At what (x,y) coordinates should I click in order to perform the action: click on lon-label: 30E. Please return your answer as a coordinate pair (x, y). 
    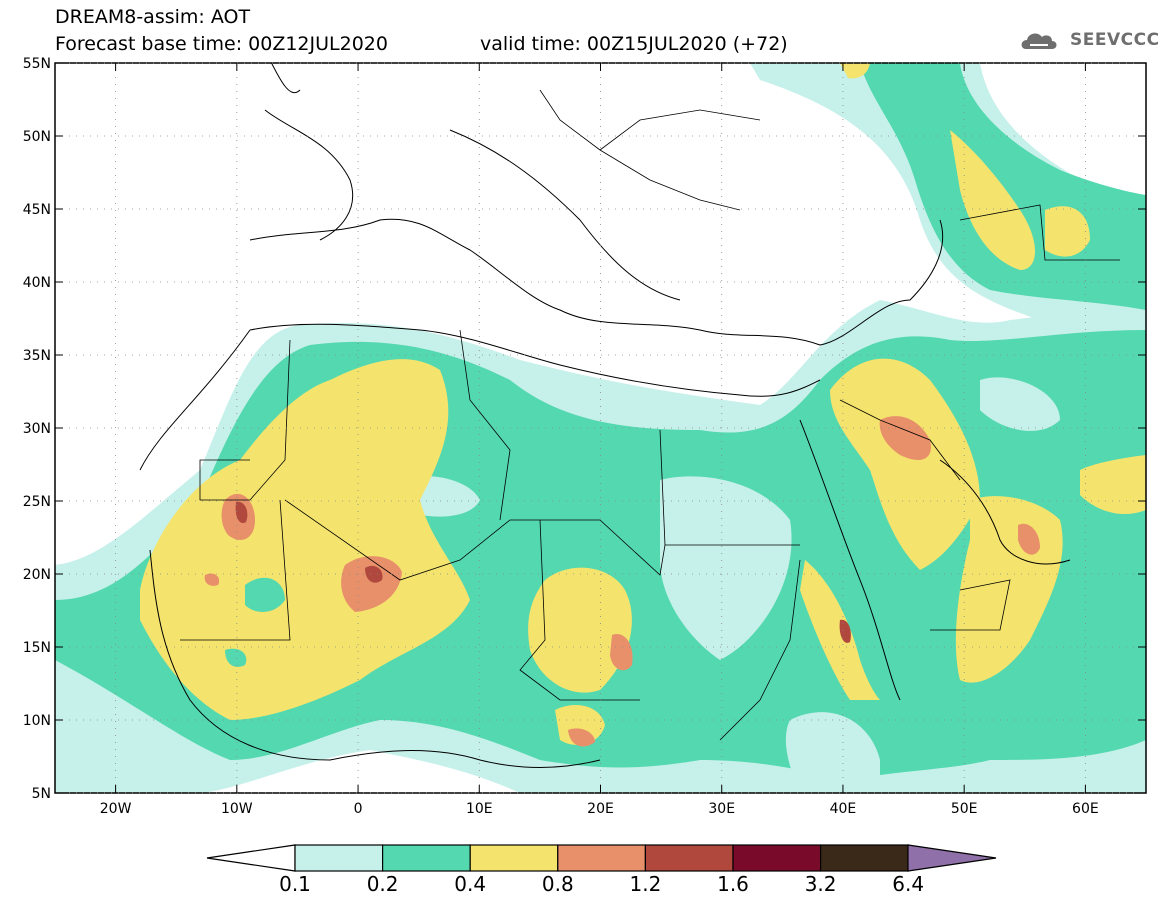
    Looking at the image, I should click on (721, 809).